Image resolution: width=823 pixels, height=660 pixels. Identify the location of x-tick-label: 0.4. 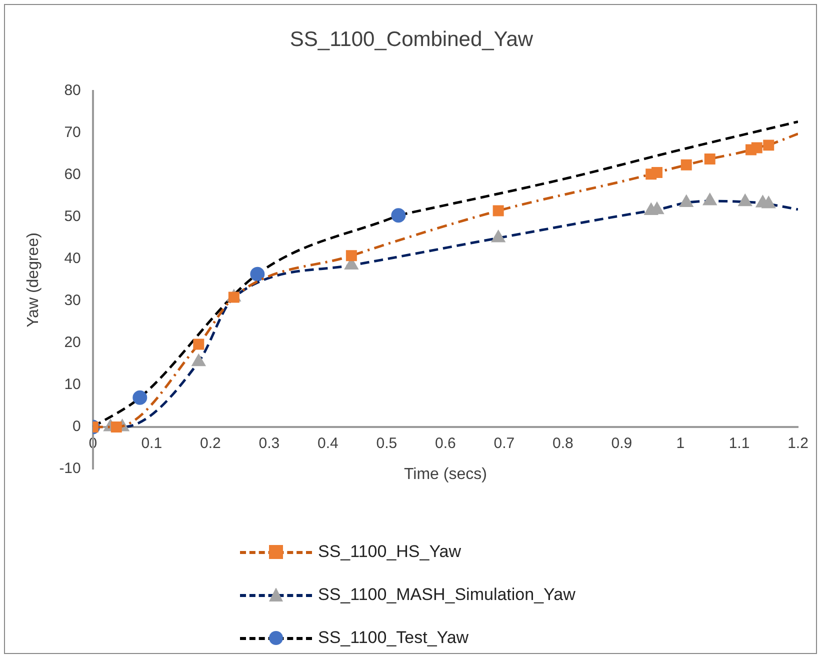
(327, 443).